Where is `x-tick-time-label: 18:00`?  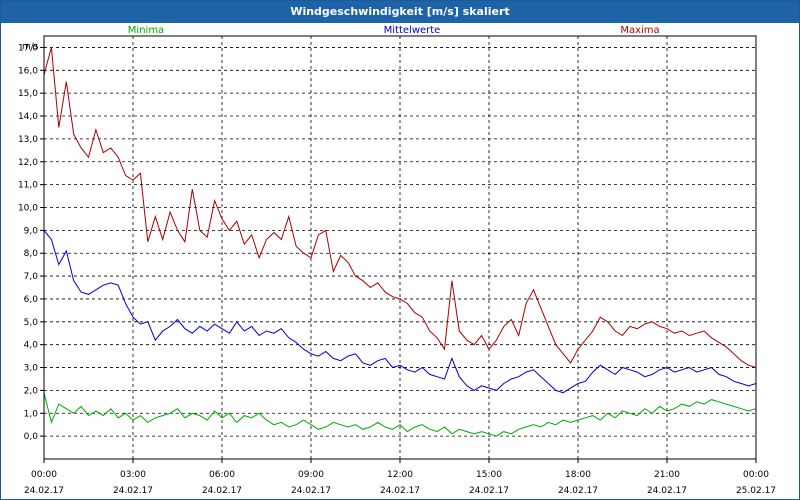
x-tick-time-label: 18:00 is located at coordinates (578, 475).